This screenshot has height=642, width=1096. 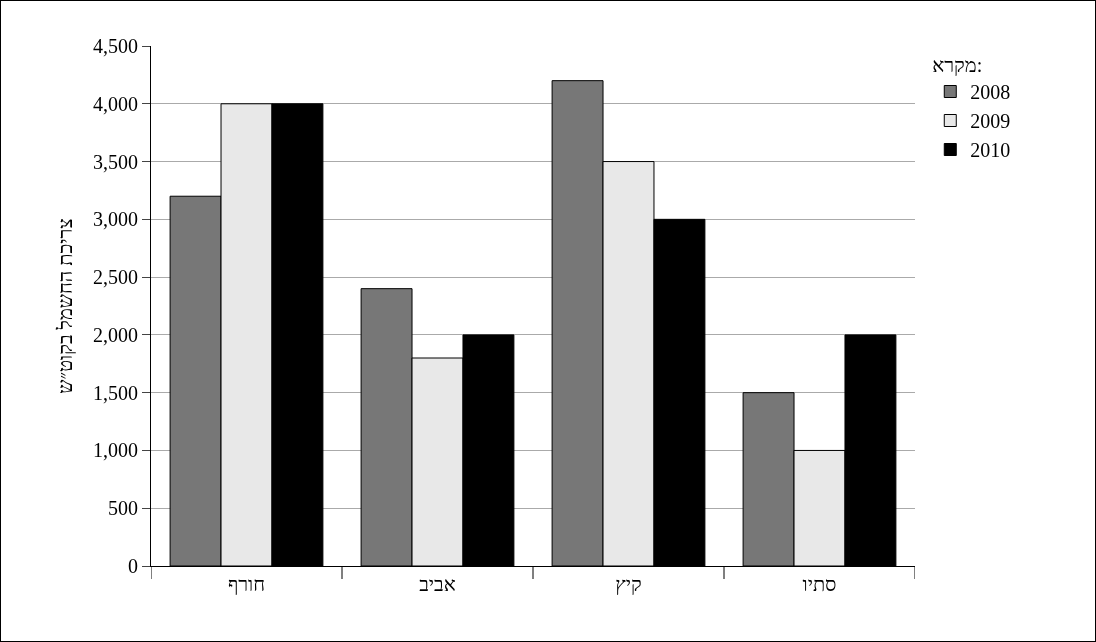 I want to click on legend-label: 2008, so click(x=990, y=92).